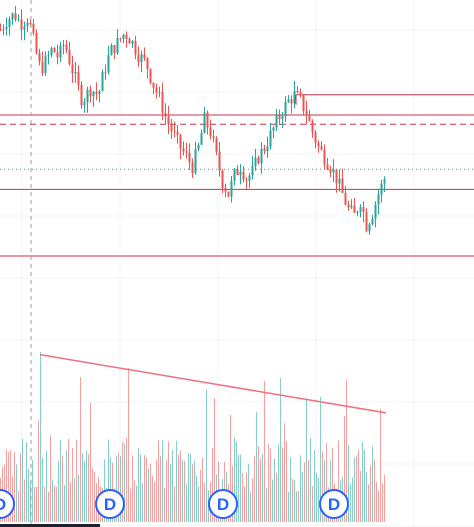 The image size is (474, 527). What do you see at coordinates (50, 525) in the screenshot?
I see `timeline-scrollbar` at bounding box center [50, 525].